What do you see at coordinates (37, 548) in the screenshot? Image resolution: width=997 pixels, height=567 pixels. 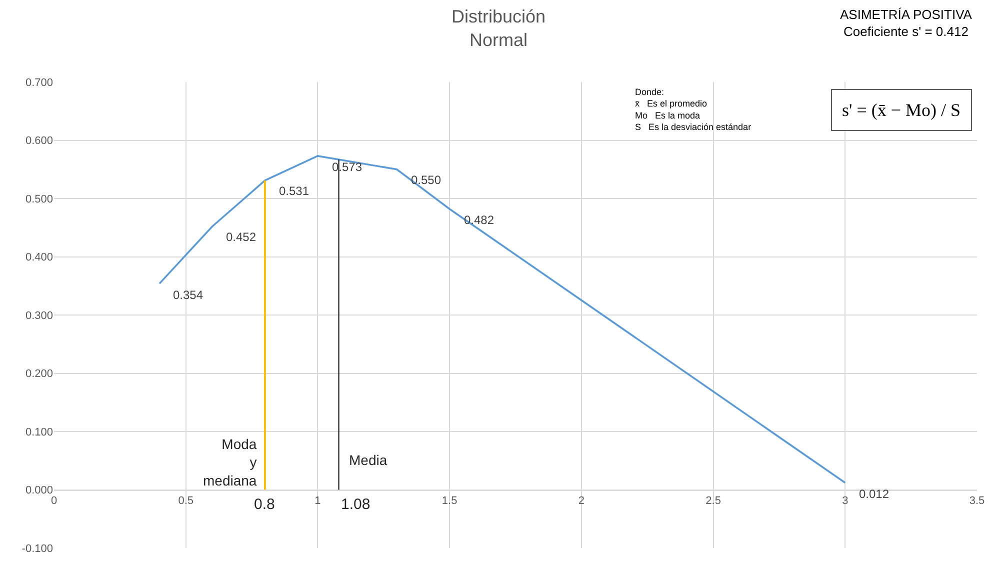 I see `y-tick-label: -0.100` at bounding box center [37, 548].